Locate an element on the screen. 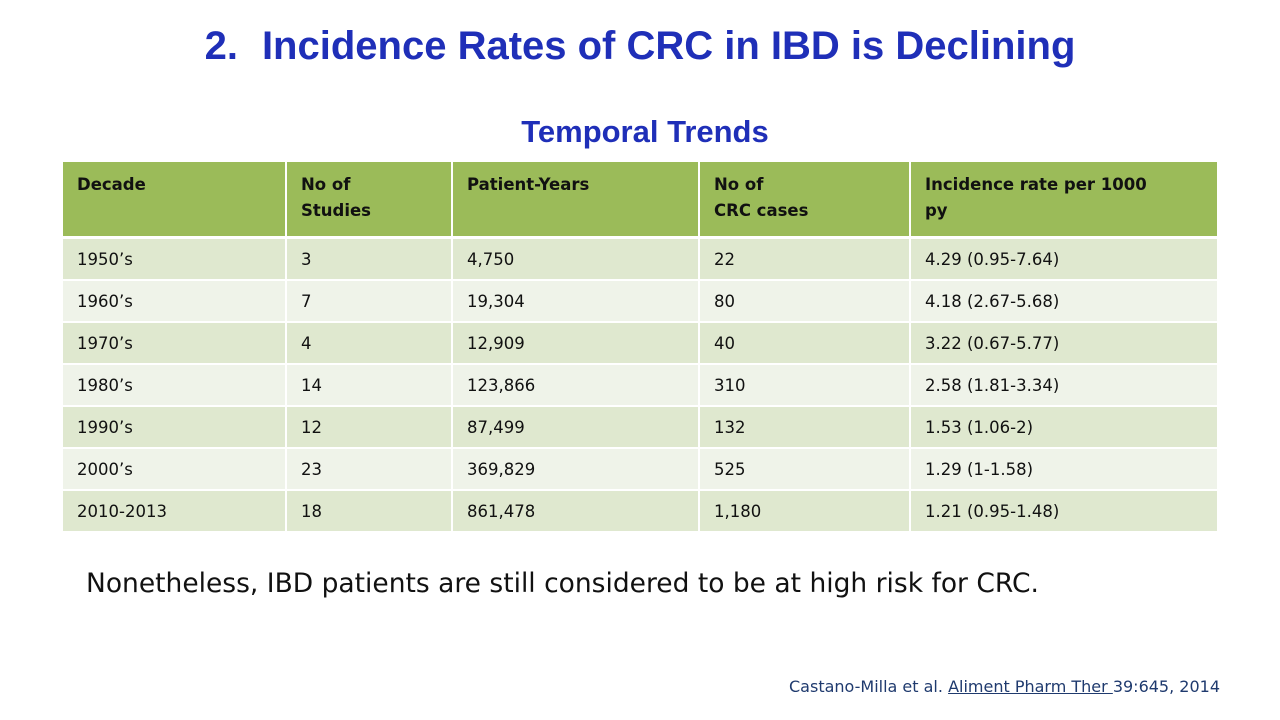 The width and height of the screenshot is (1280, 720). cell-studies: 7 is located at coordinates (369, 301).